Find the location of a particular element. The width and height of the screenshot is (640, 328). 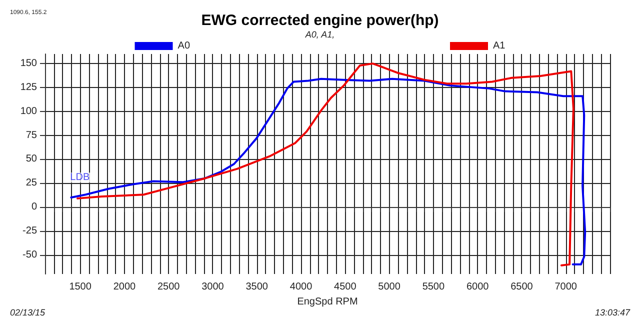

legend-label: A1 is located at coordinates (499, 46).